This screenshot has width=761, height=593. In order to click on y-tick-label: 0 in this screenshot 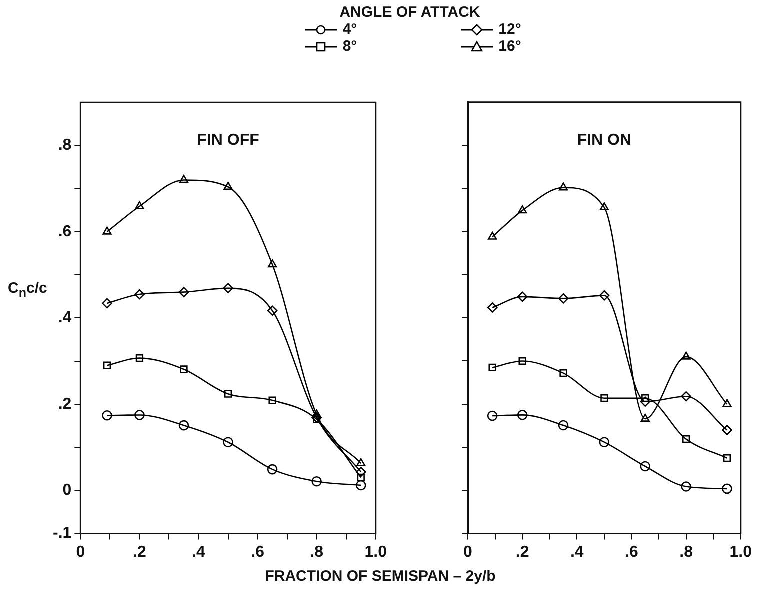, I will do `click(67, 491)`.